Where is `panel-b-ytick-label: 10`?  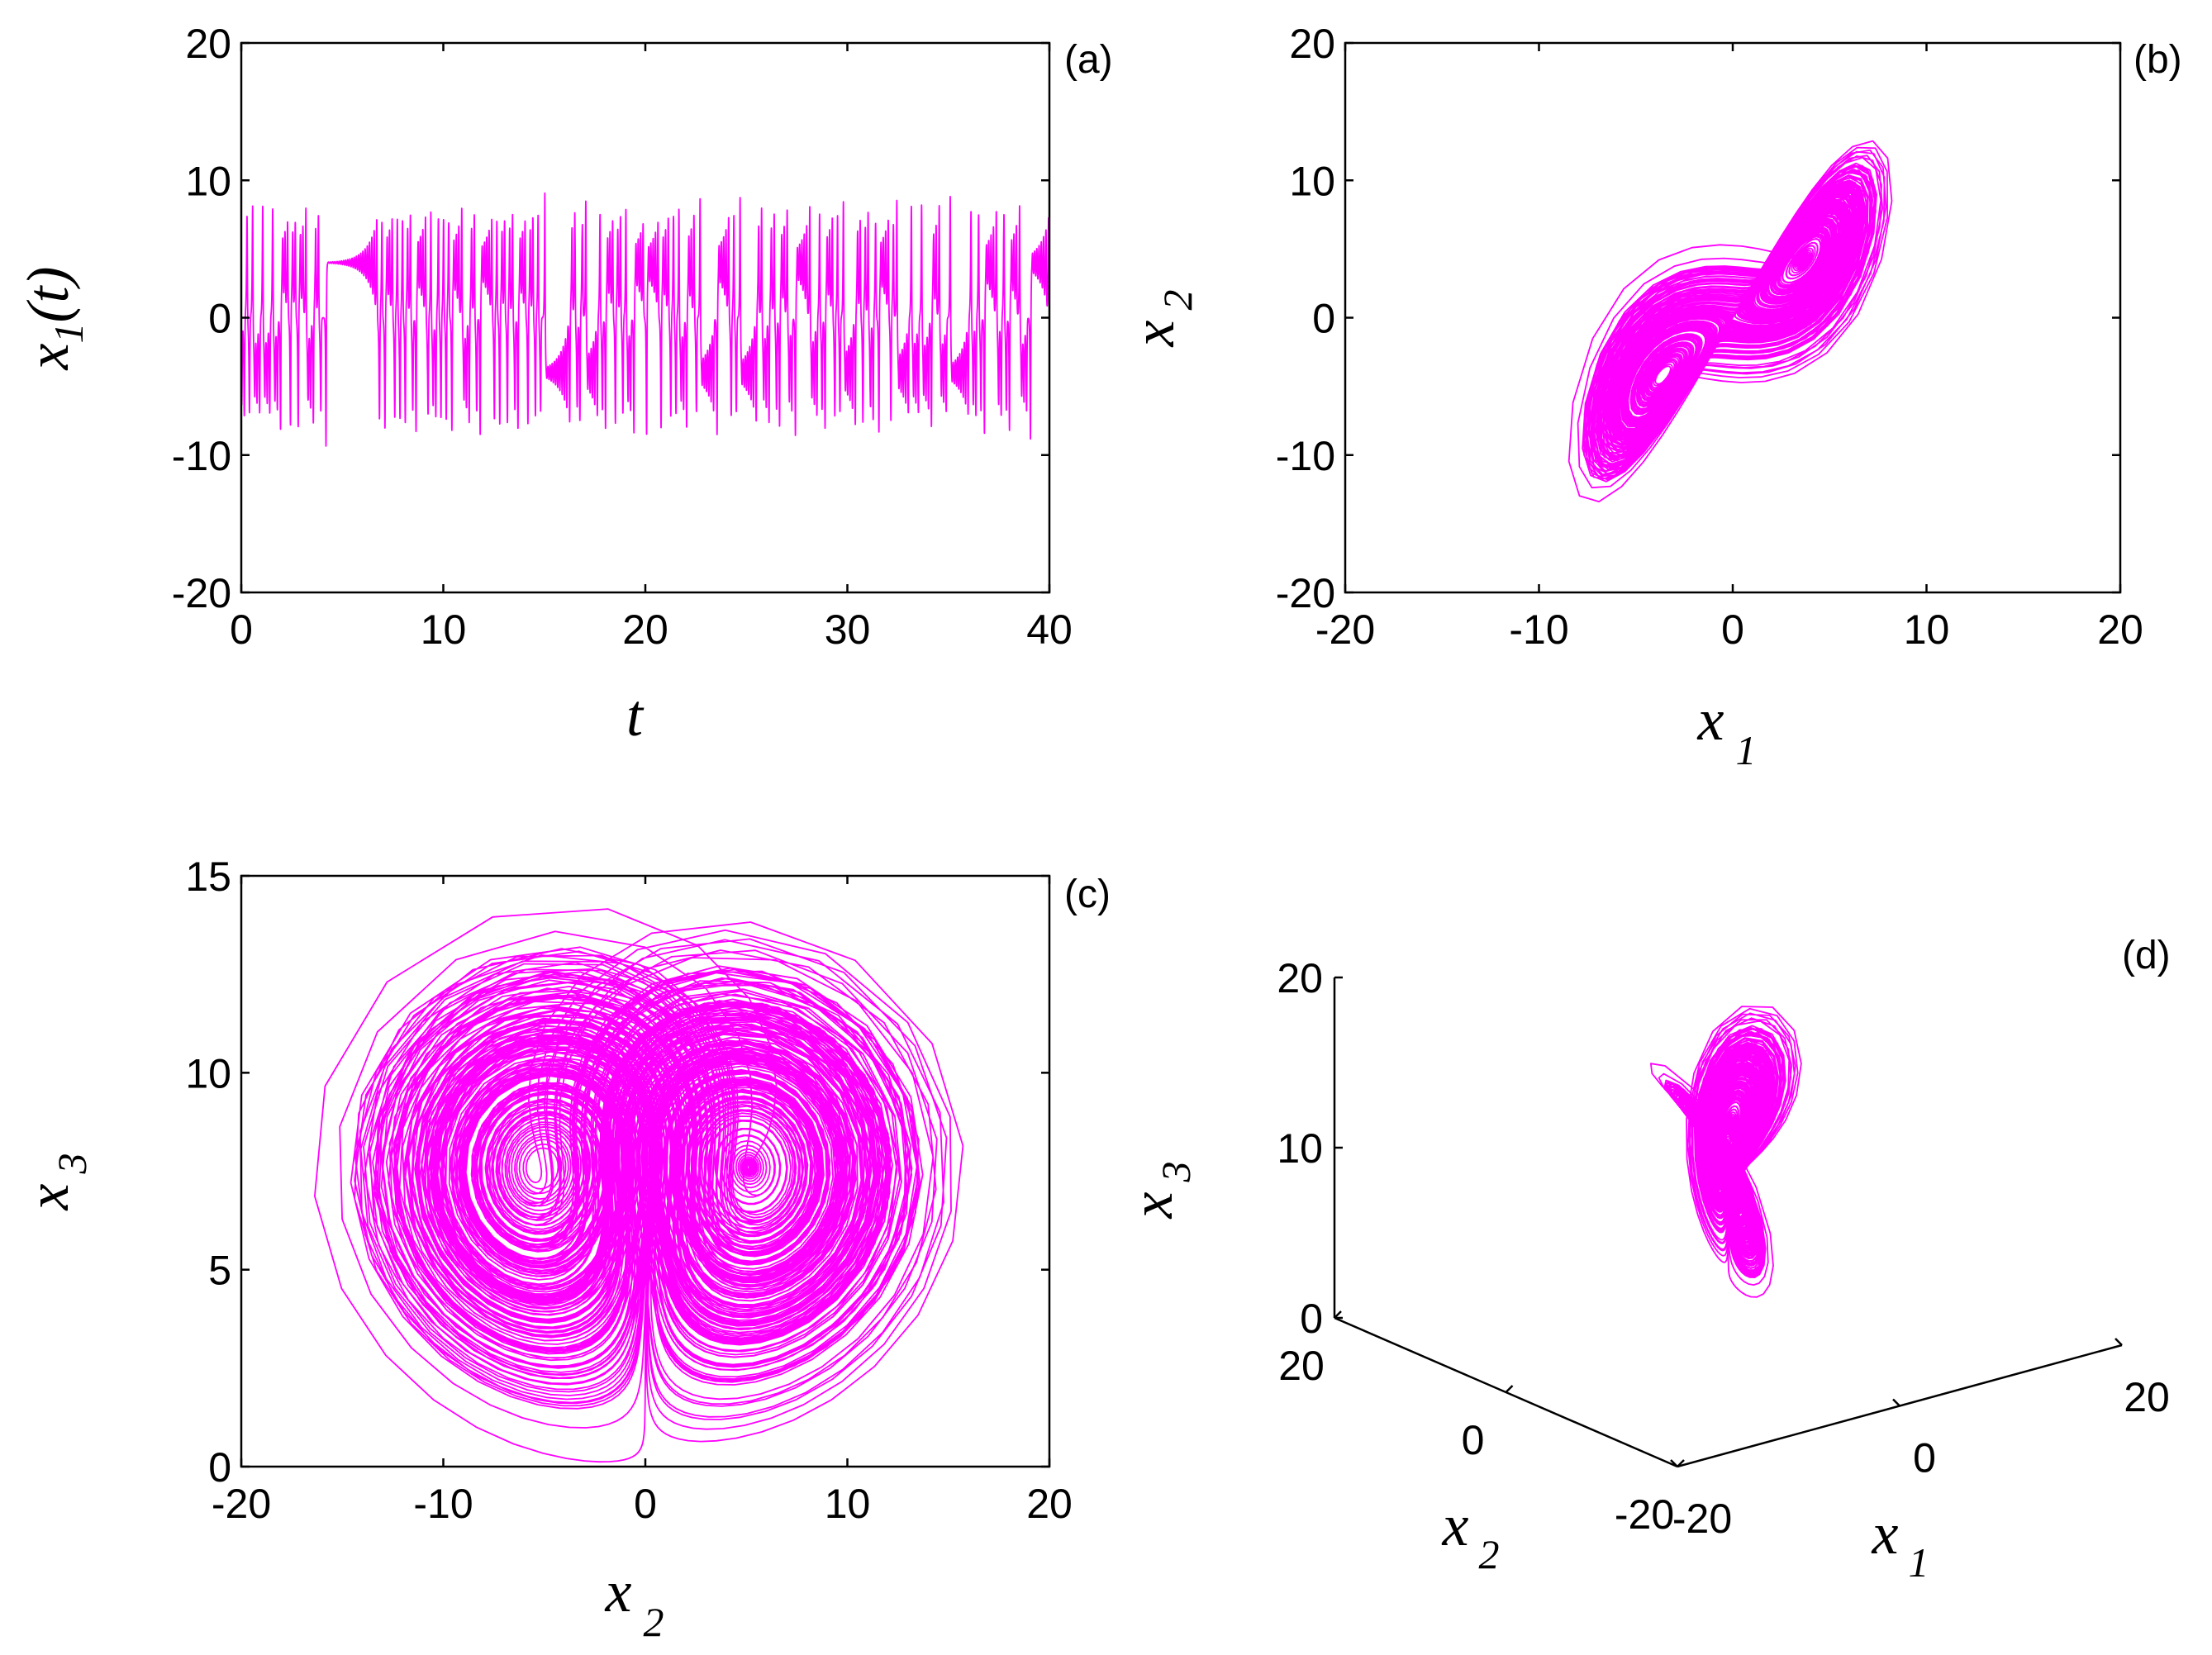
panel-b-ytick-label: 10 is located at coordinates (1312, 181).